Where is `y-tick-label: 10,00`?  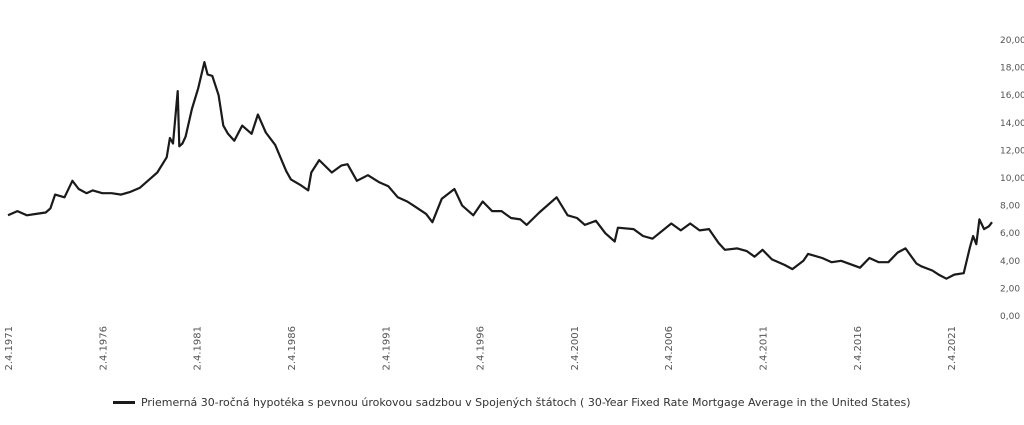 y-tick-label: 10,00 is located at coordinates (1012, 179).